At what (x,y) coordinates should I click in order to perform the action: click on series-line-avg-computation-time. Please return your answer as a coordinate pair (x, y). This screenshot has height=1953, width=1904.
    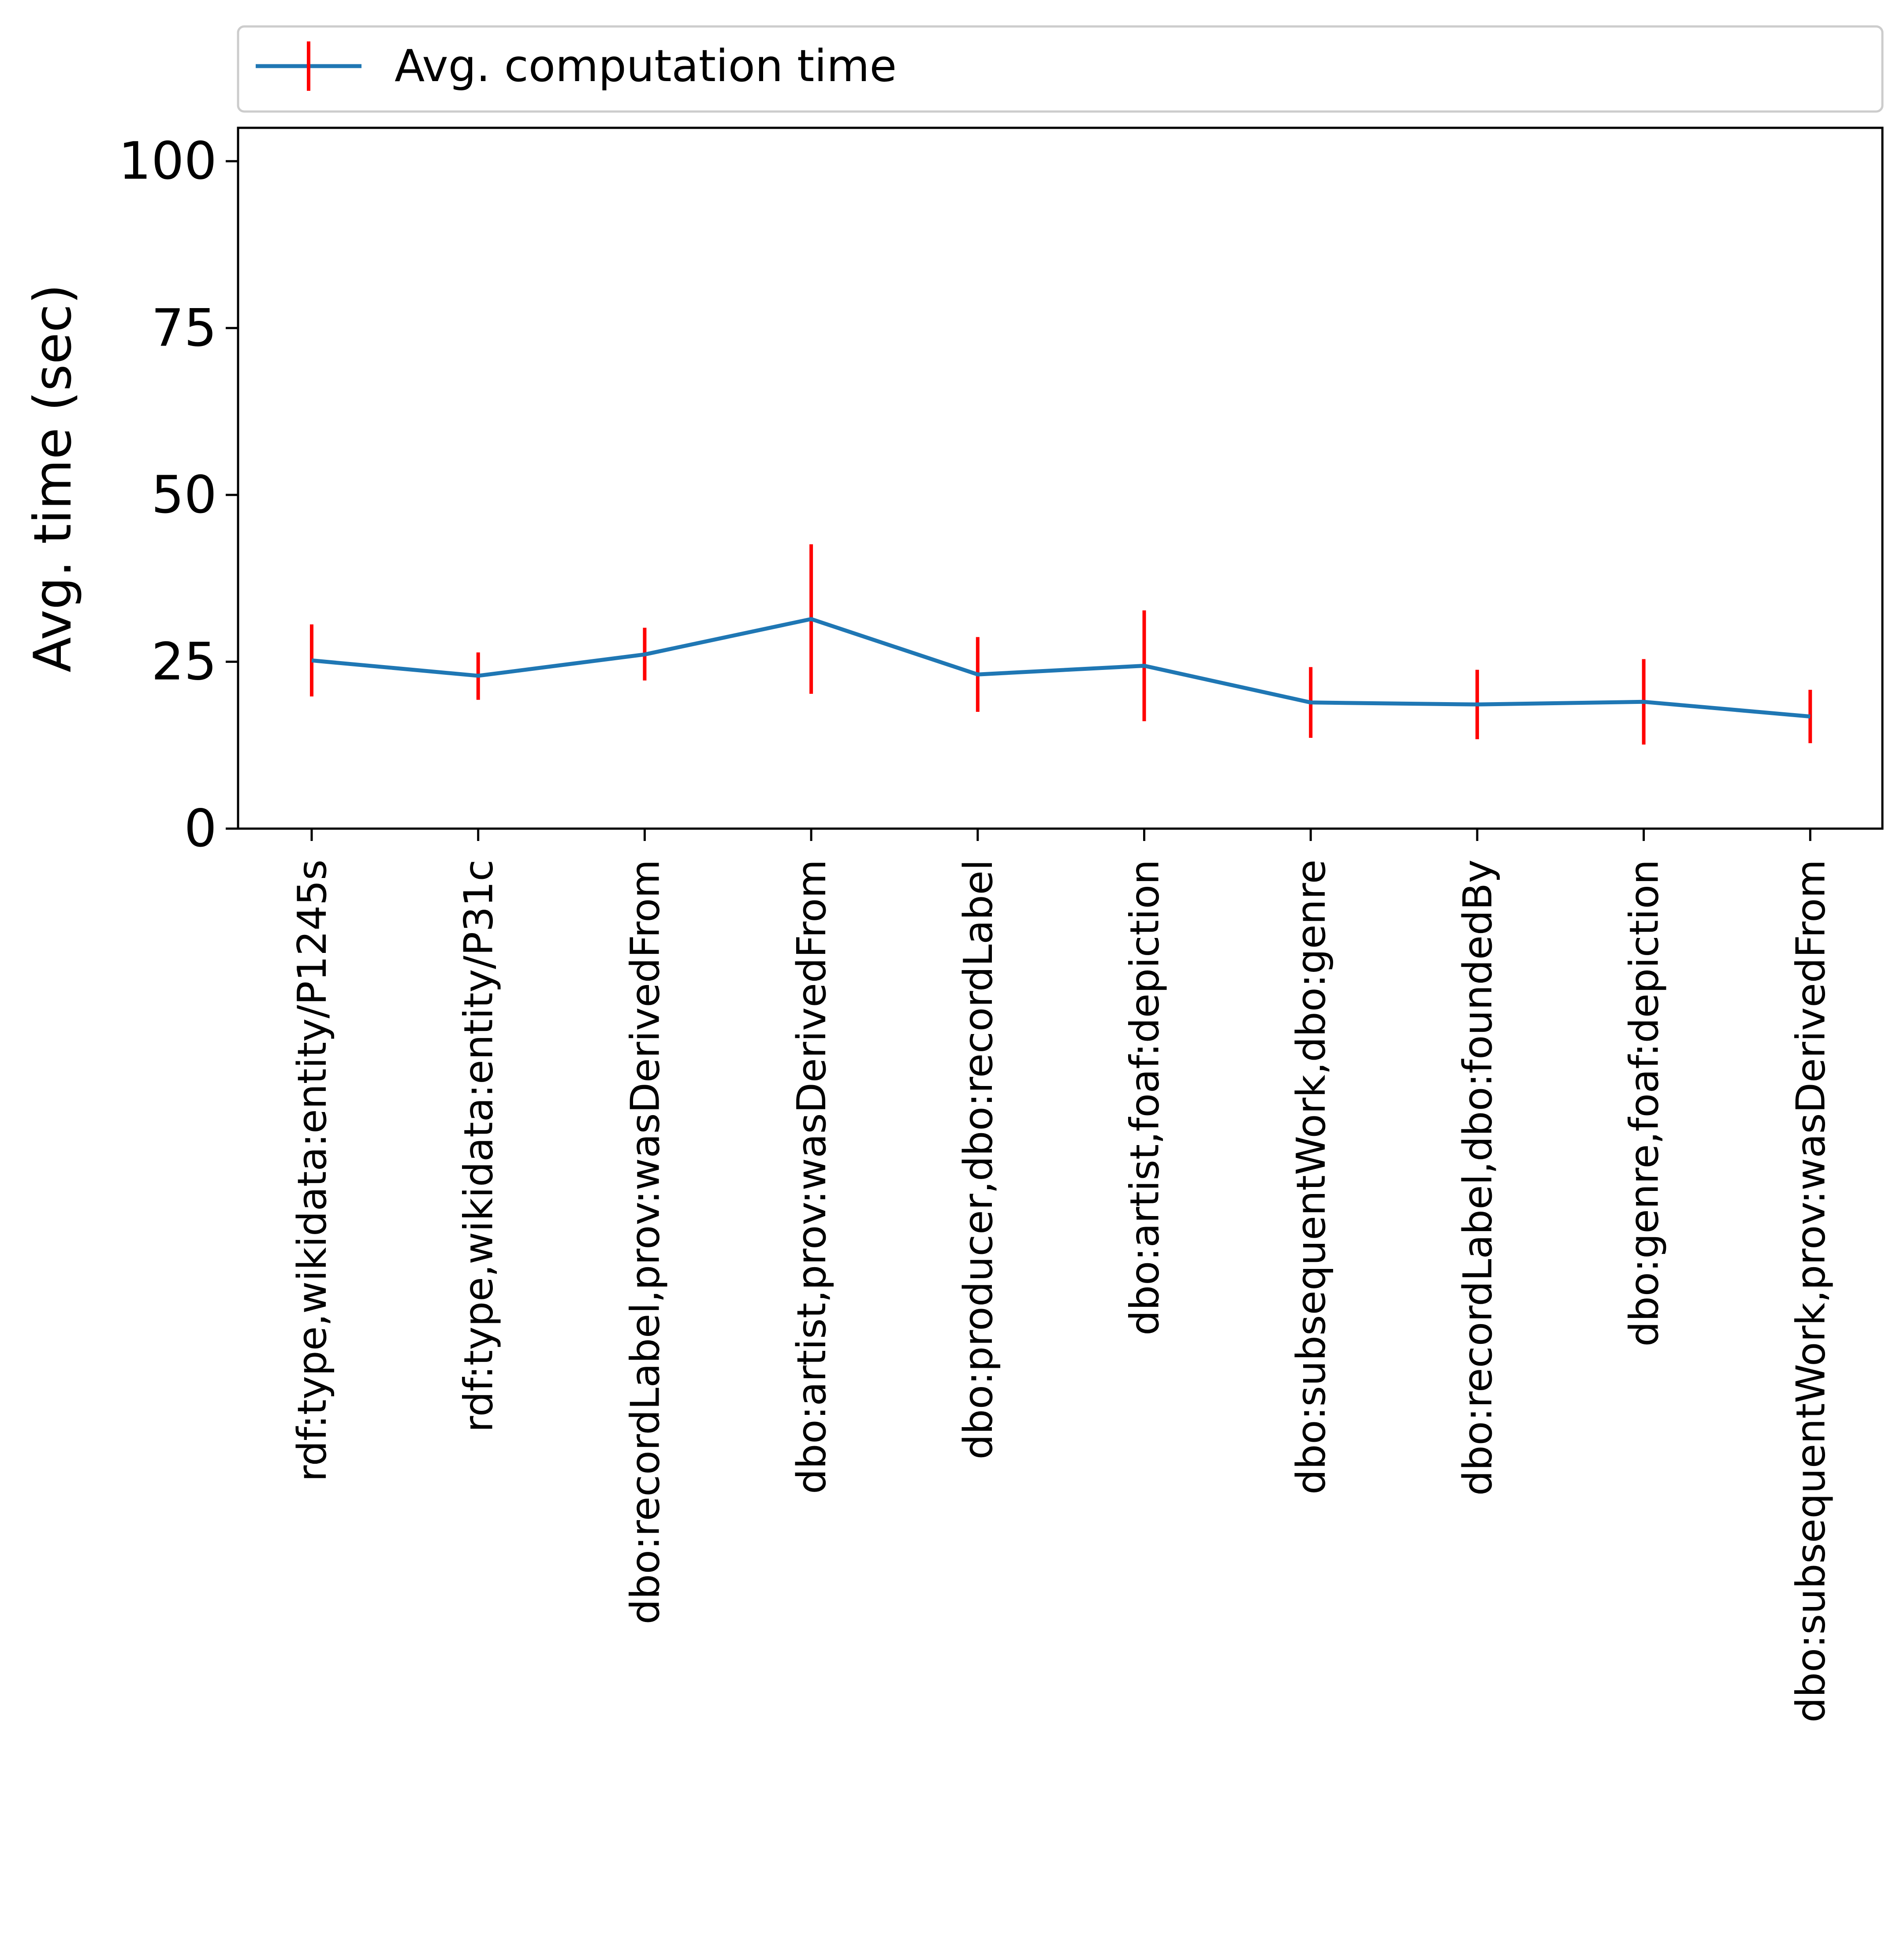
    Looking at the image, I should click on (1061, 668).